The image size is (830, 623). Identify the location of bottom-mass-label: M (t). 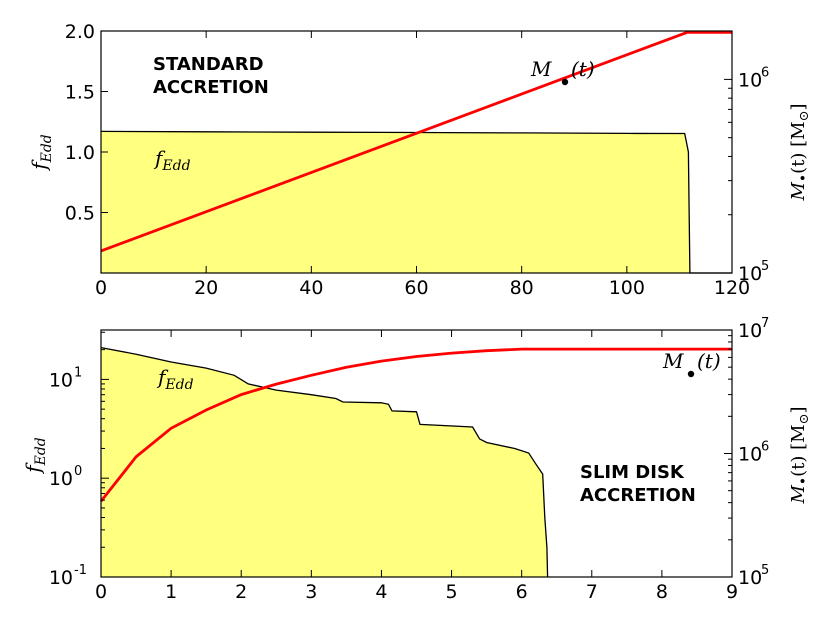
(691, 363).